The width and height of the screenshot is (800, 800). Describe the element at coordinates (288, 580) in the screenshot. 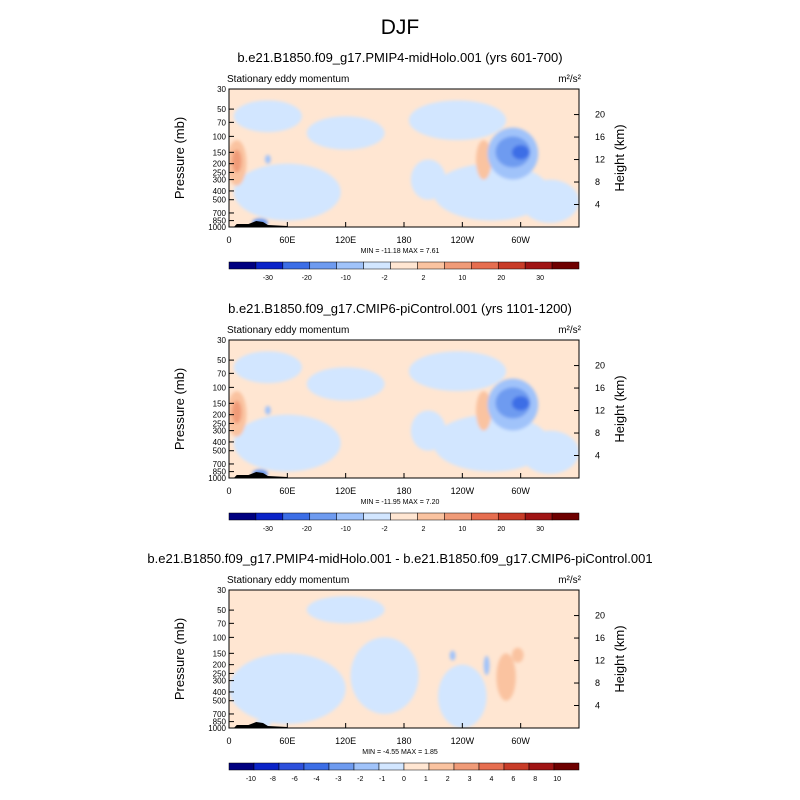

I see `chart-subtitle-left: Stationary eddy momentum` at that location.